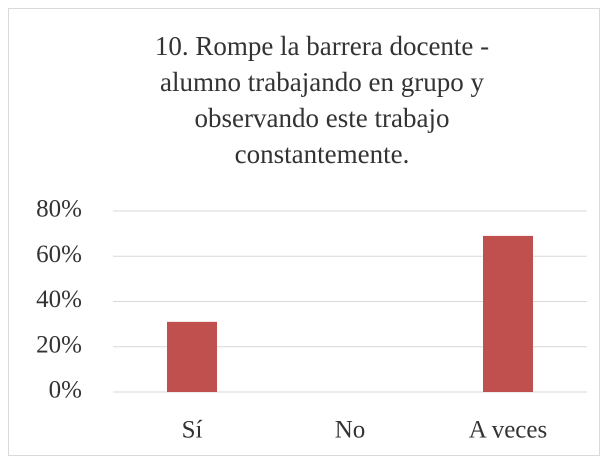 Image resolution: width=604 pixels, height=460 pixels. Describe the element at coordinates (65, 390) in the screenshot. I see `y-tick-label: 0%` at that location.